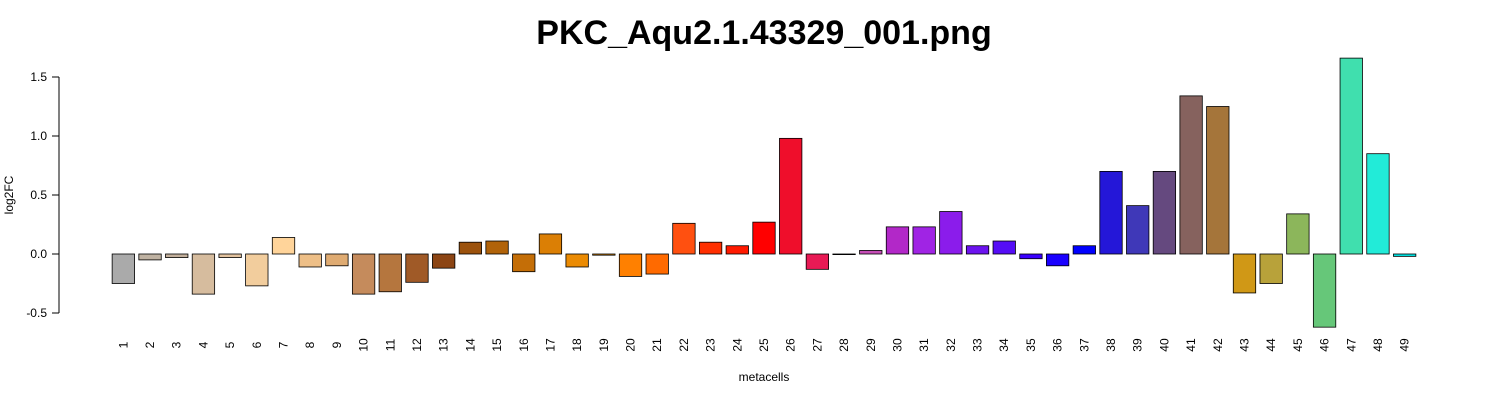 Image resolution: width=1500 pixels, height=400 pixels. I want to click on x-tick-label: 39, so click(1138, 345).